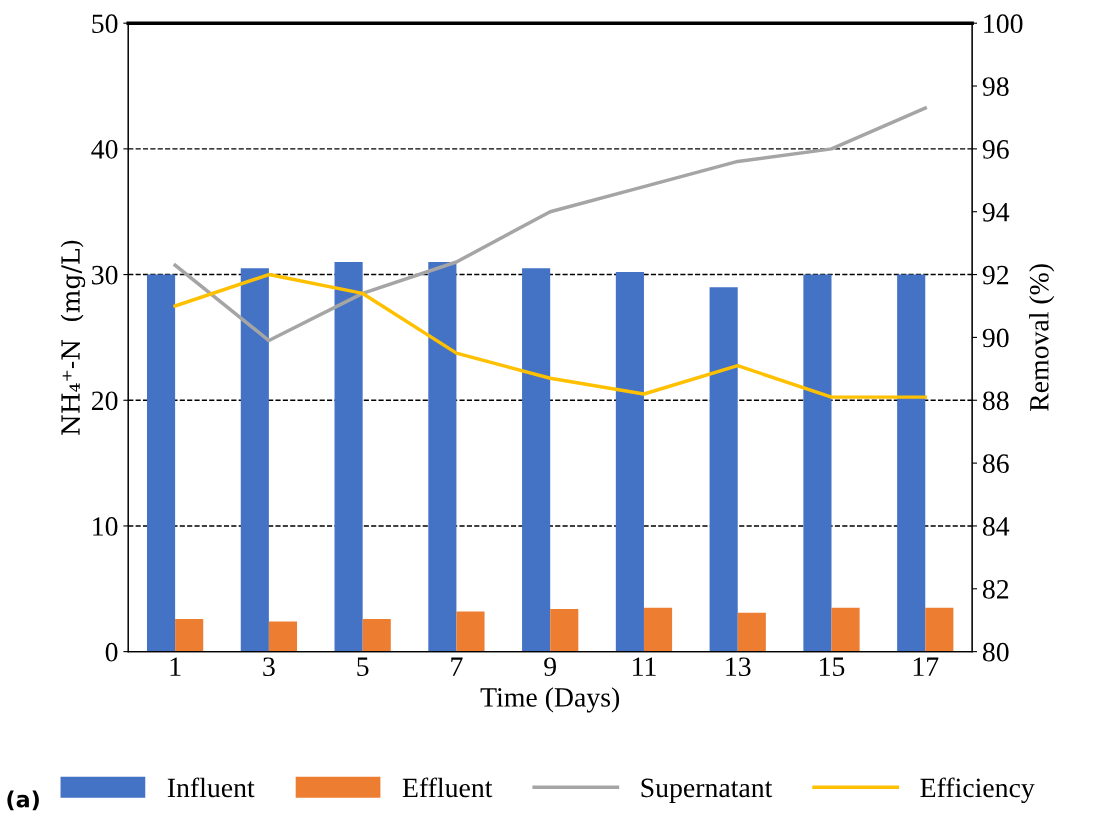  What do you see at coordinates (105, 275) in the screenshot?
I see `y-tick-label: 30` at bounding box center [105, 275].